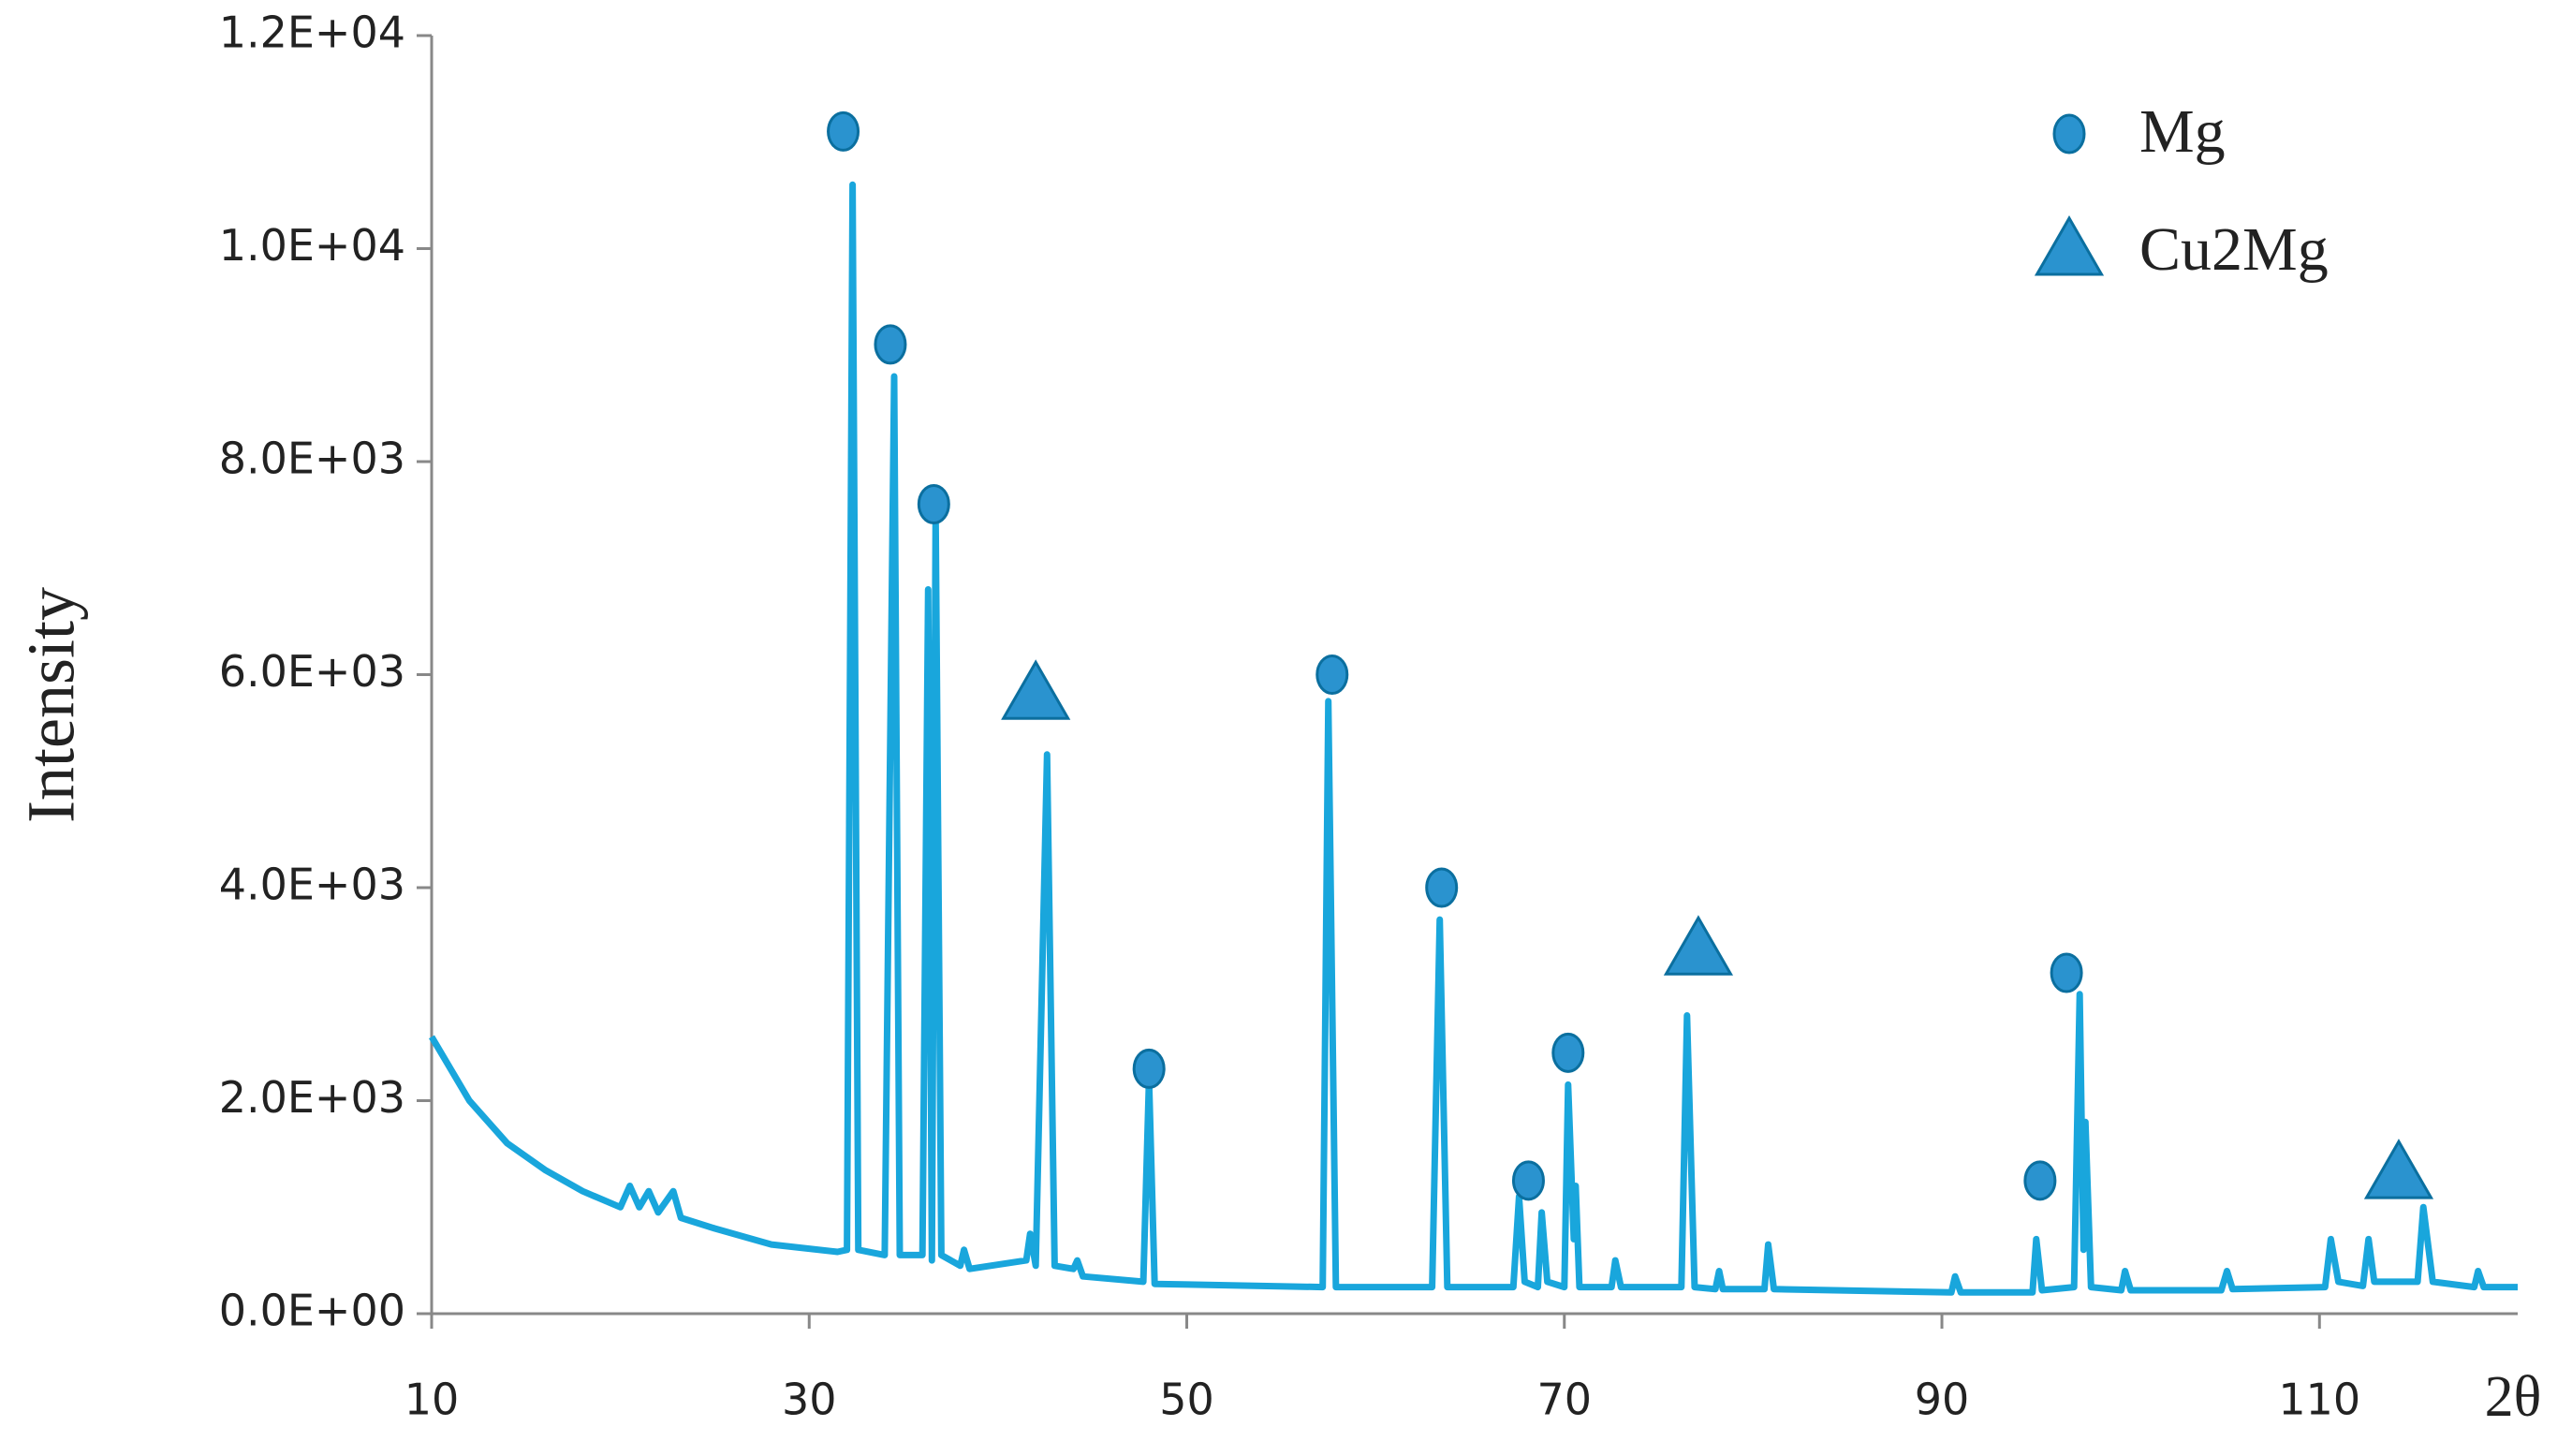 Image resolution: width=2572 pixels, height=1456 pixels. I want to click on legend-label: Cu2Mg, so click(2234, 249).